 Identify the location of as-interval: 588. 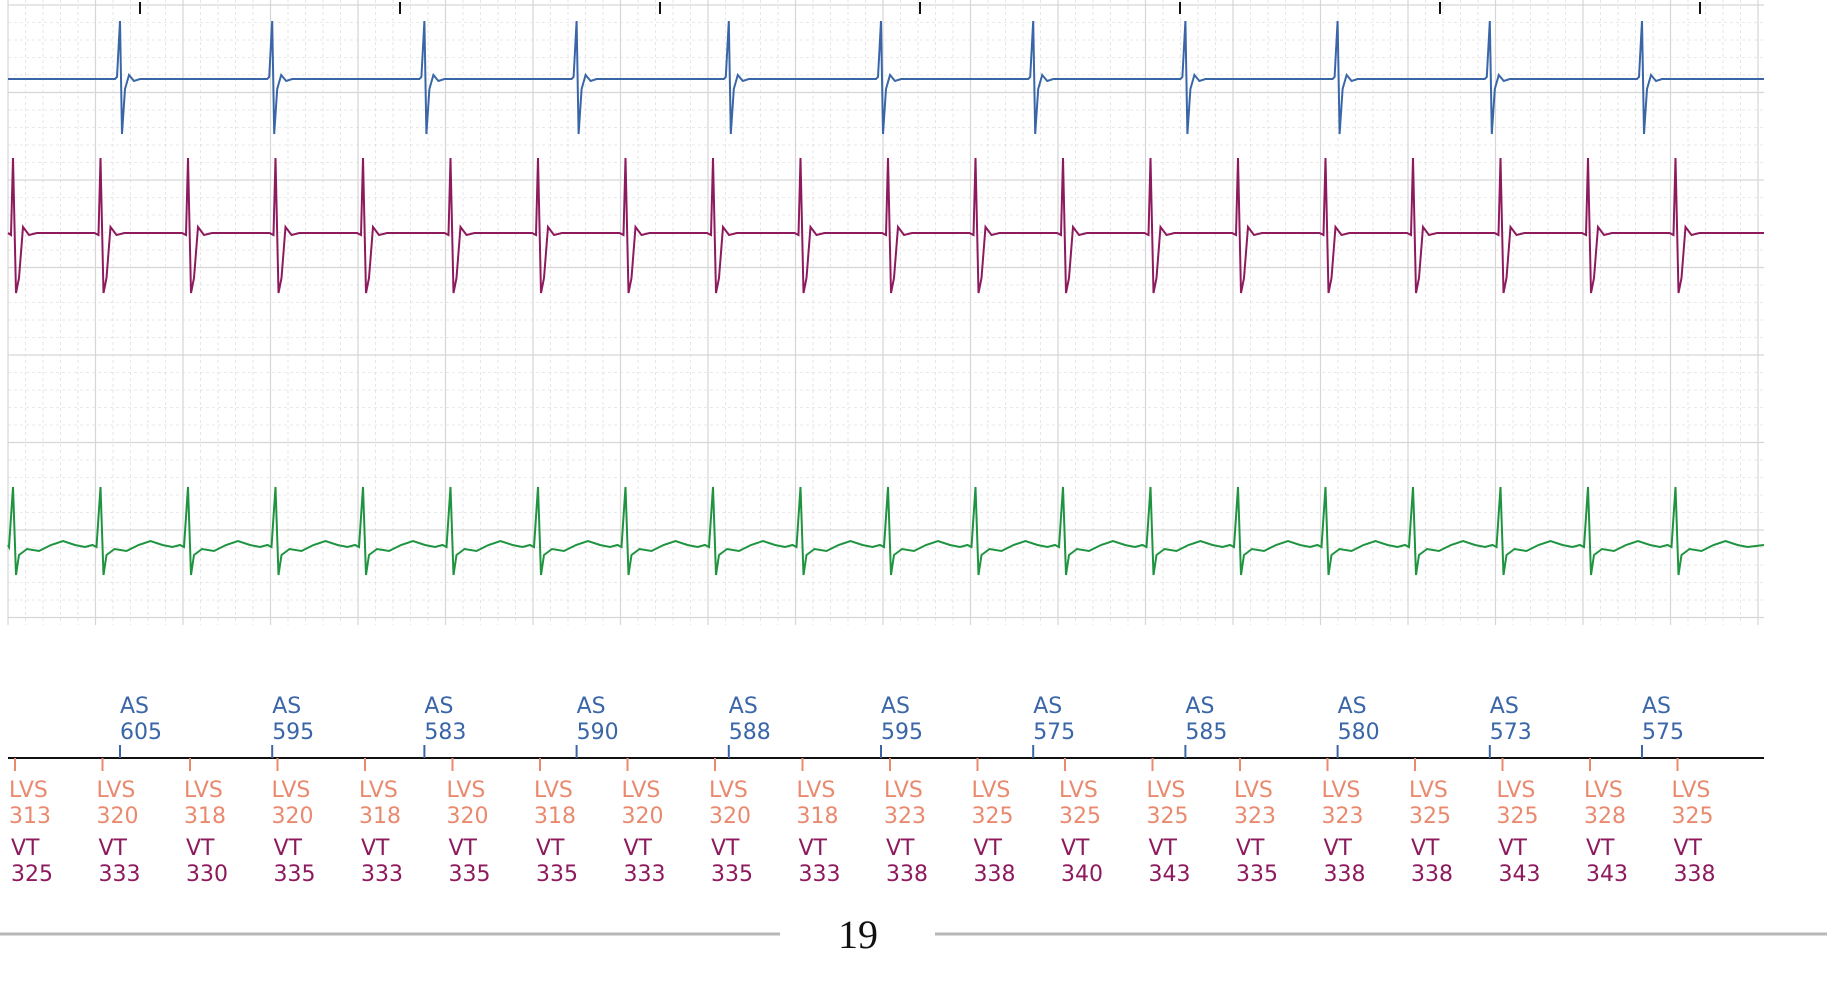
(750, 732).